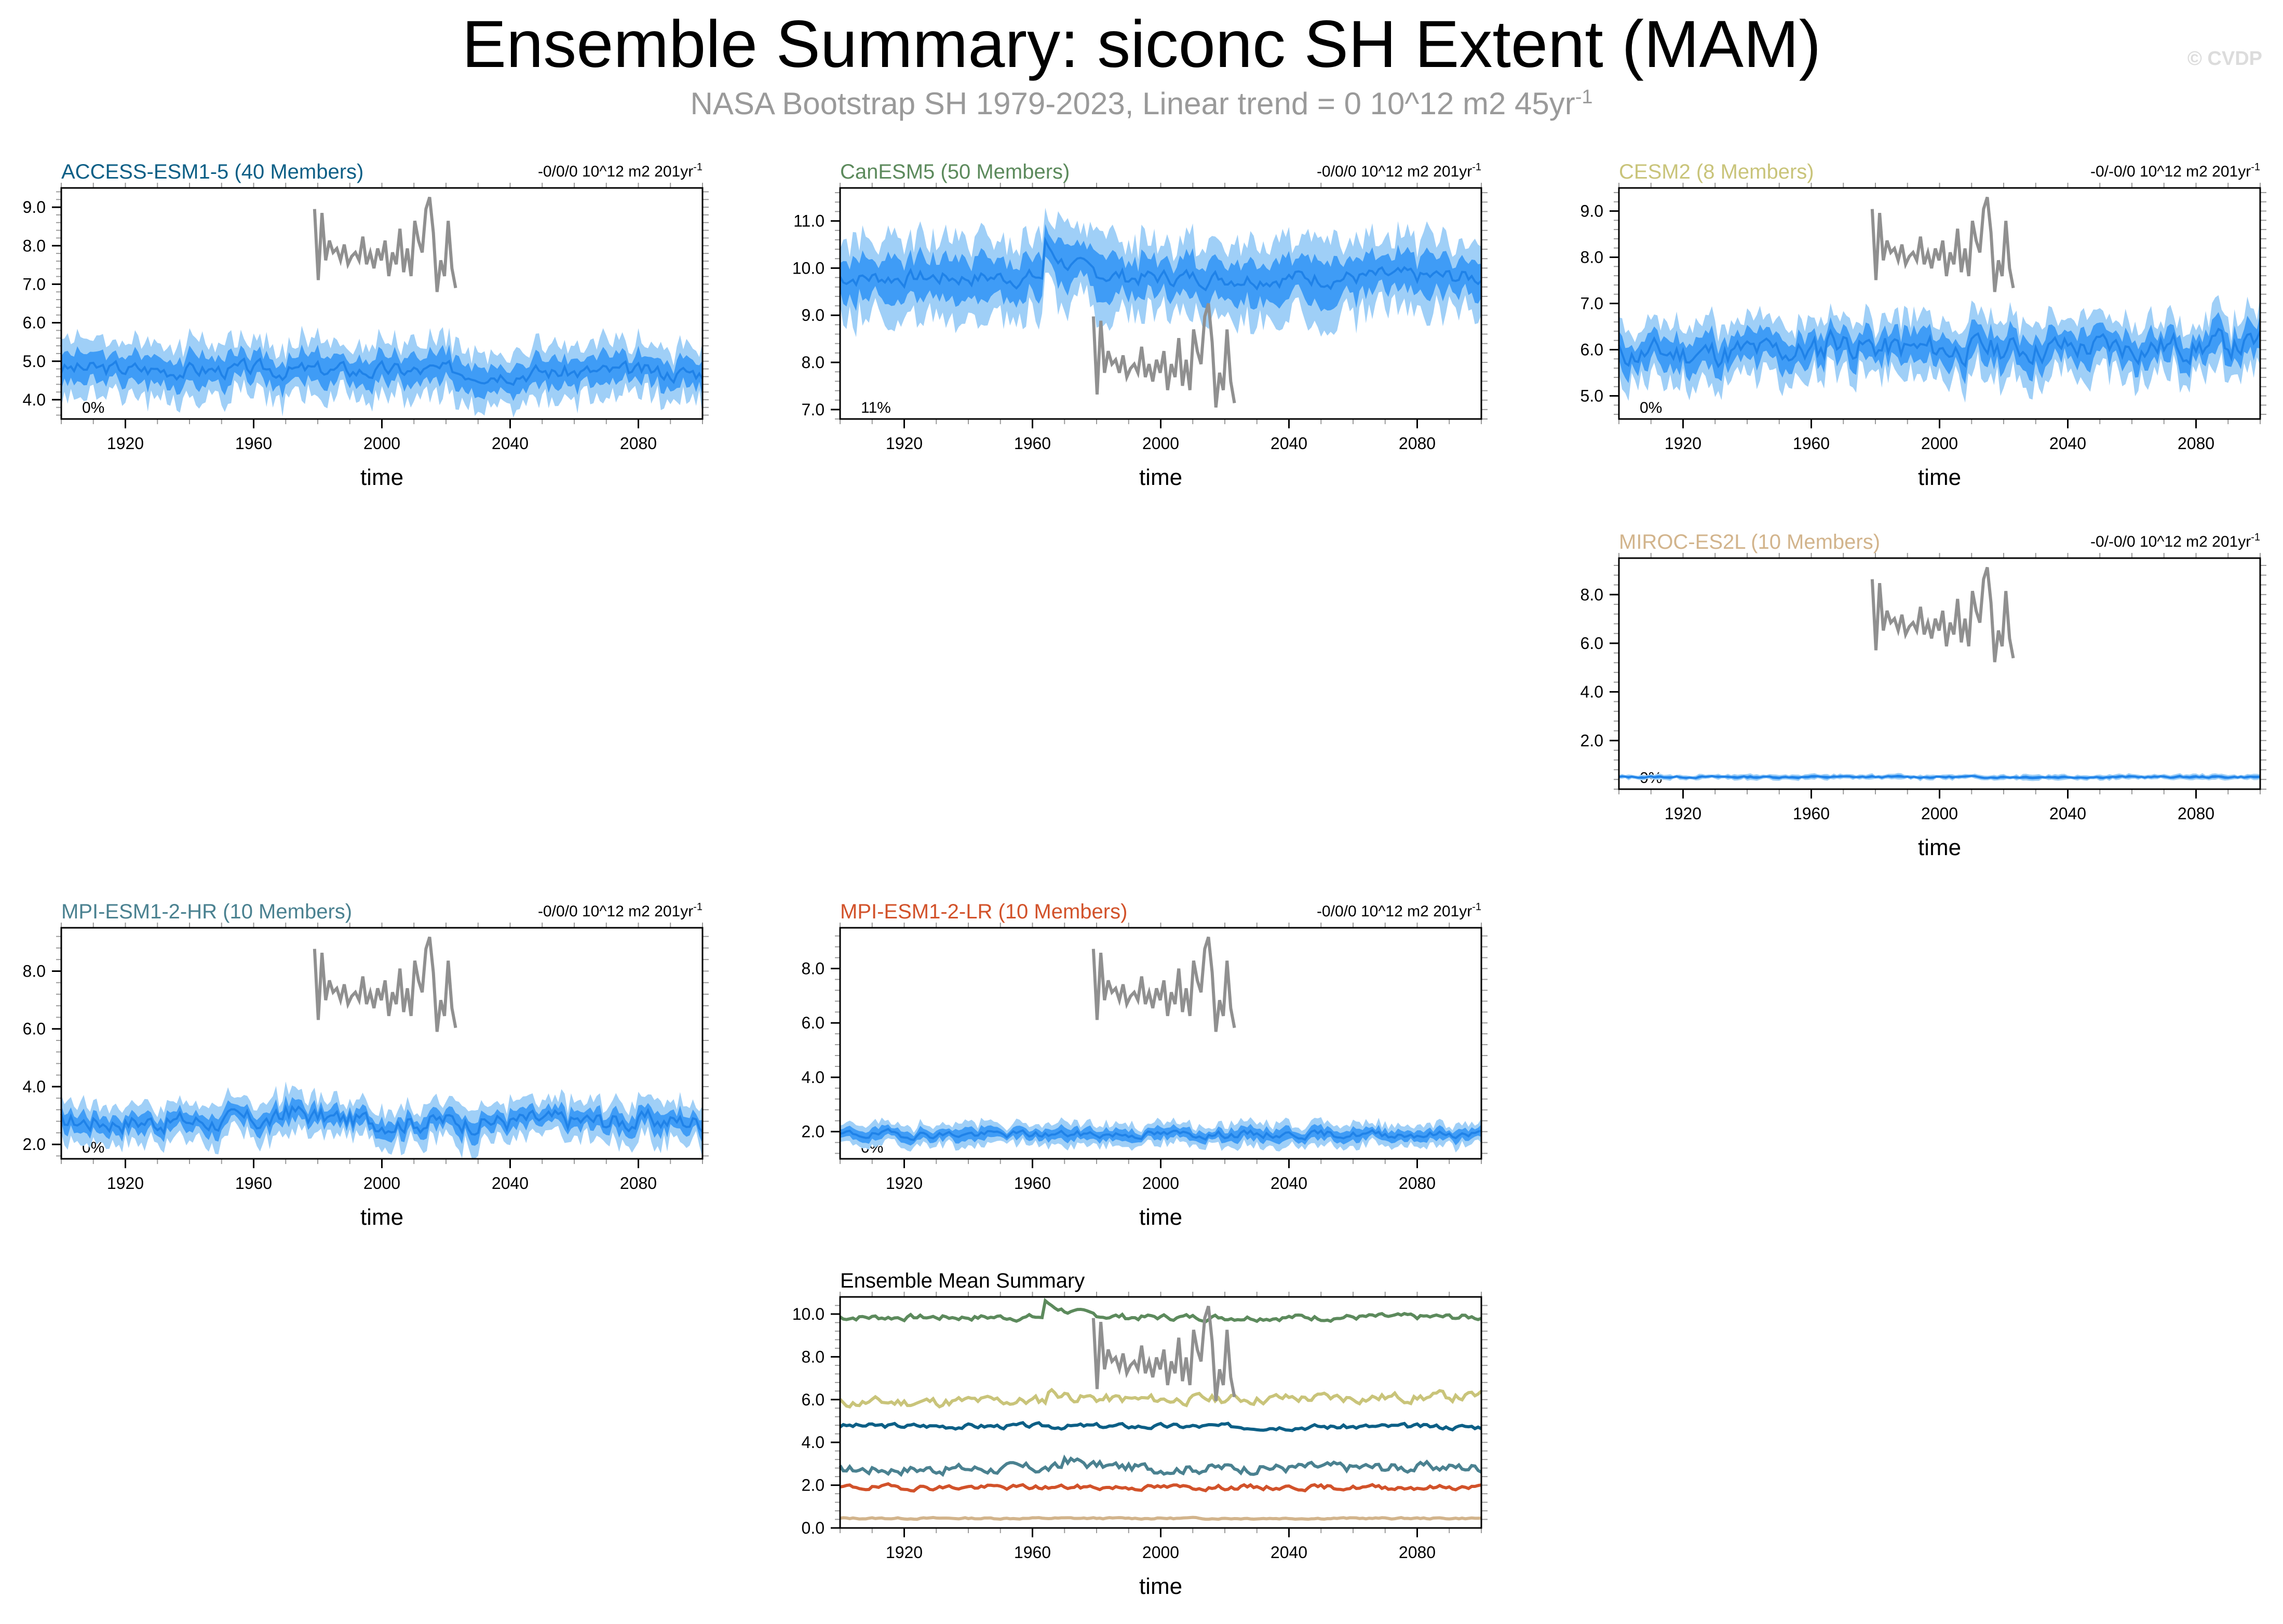 This screenshot has height=1624, width=2283. What do you see at coordinates (1161, 1398) in the screenshot?
I see `series-line-CESM2` at bounding box center [1161, 1398].